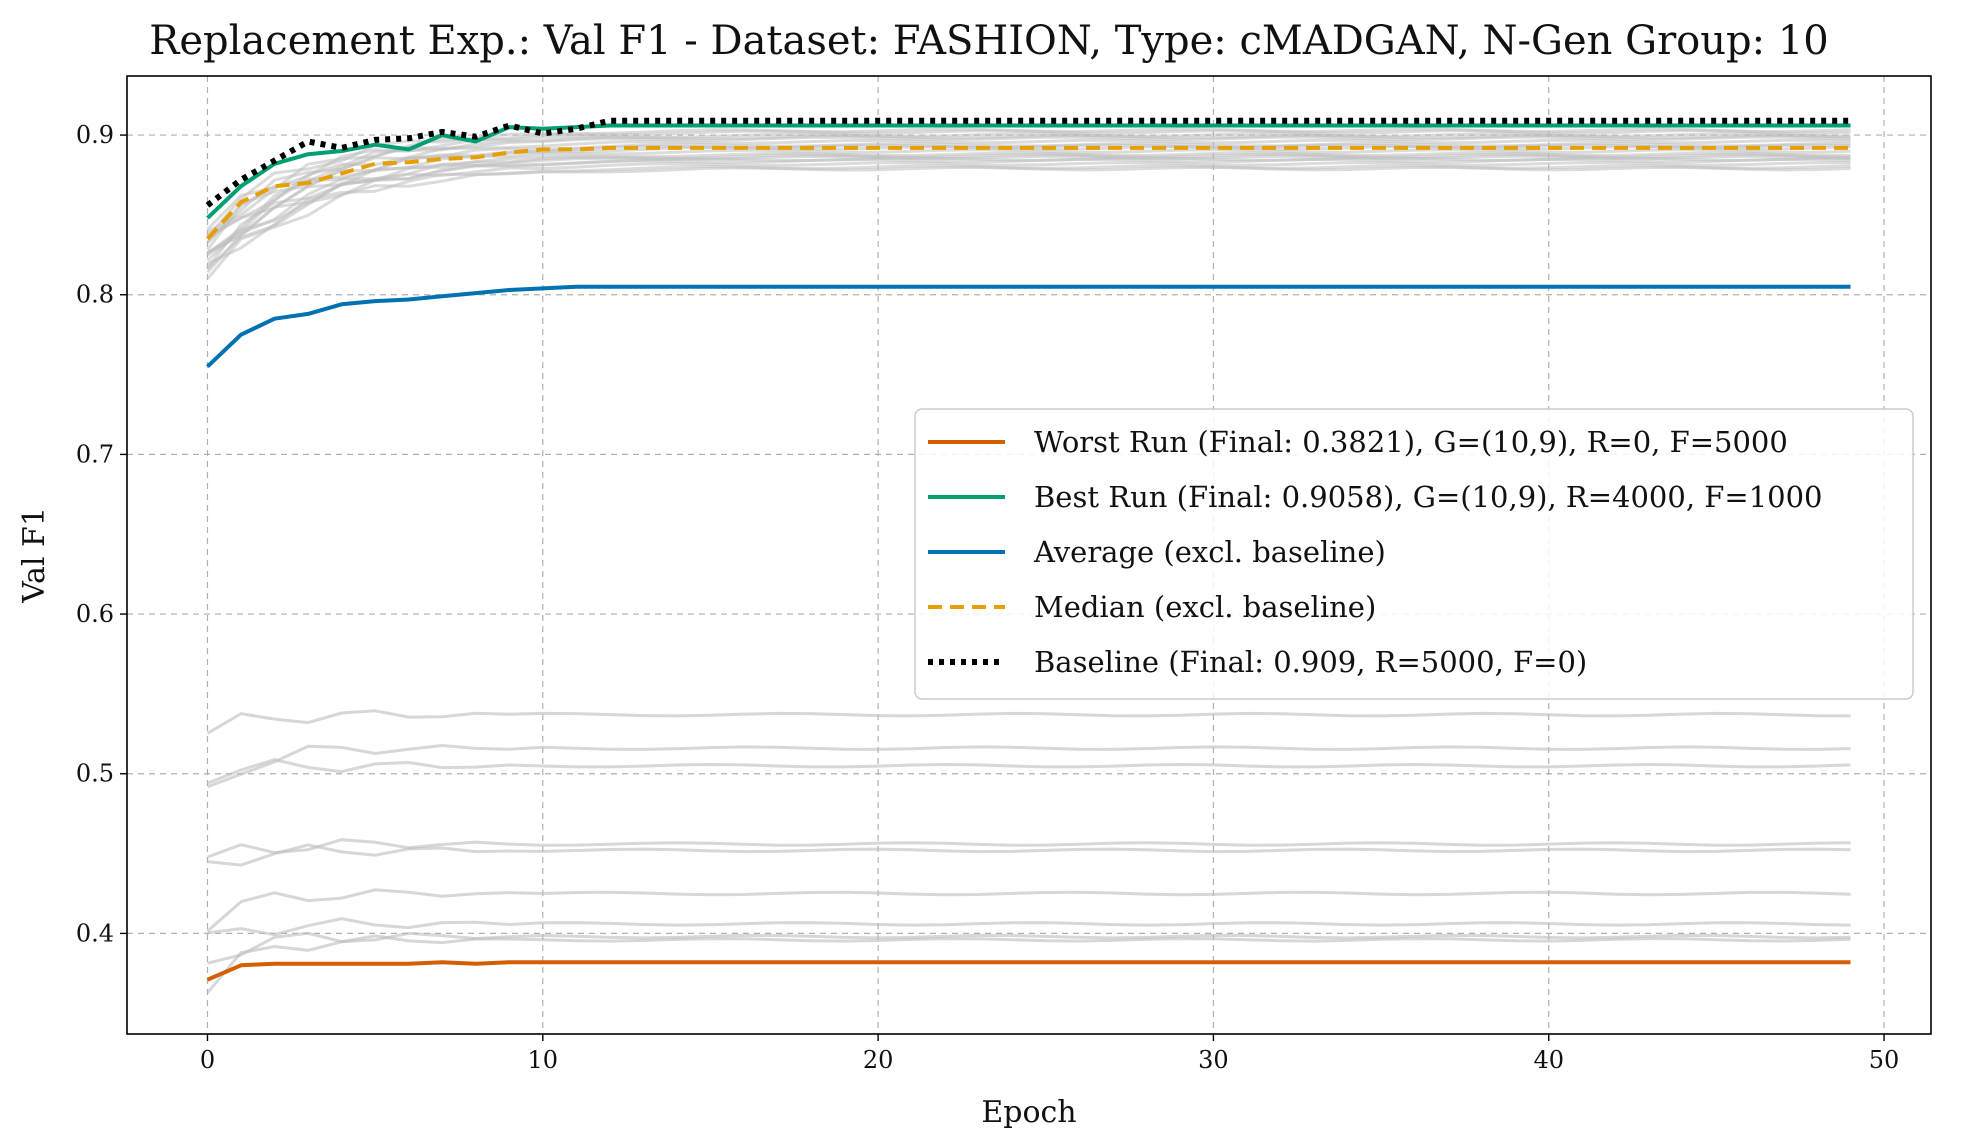 Image resolution: width=1978 pixels, height=1144 pixels. I want to click on x-tick-label: 10, so click(543, 1060).